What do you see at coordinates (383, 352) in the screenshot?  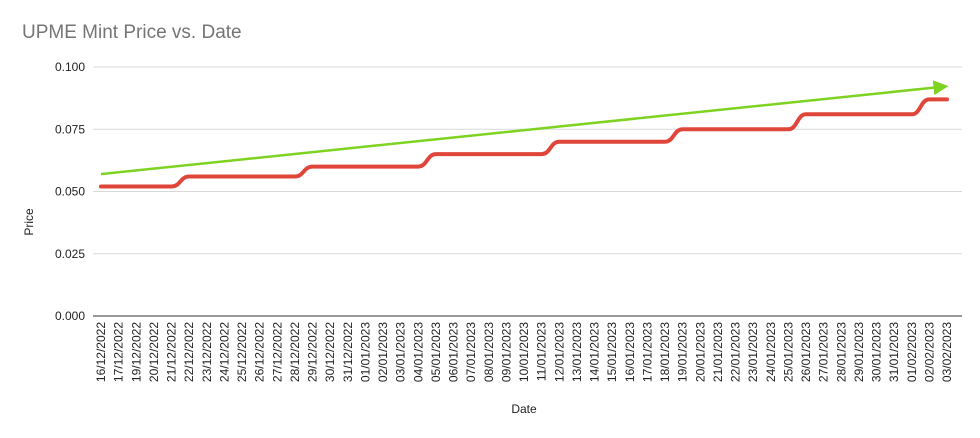 I see `x-tick-label: 02/01/2023` at bounding box center [383, 352].